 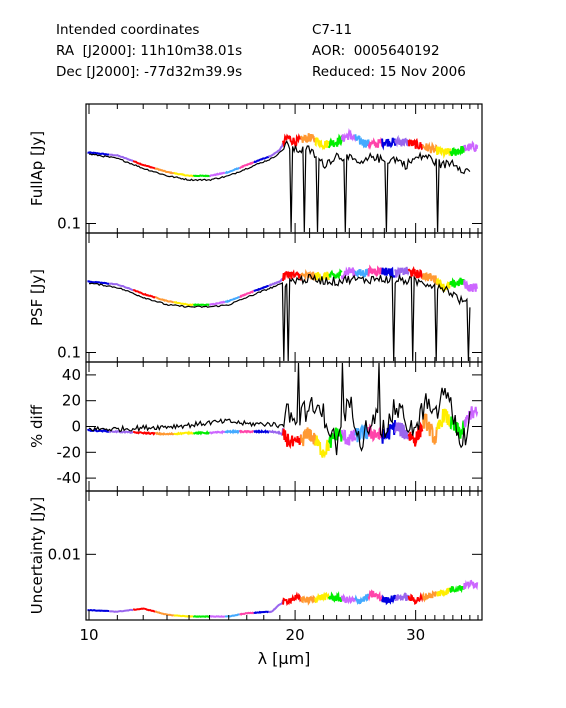 I want to click on x-axis-label: λ [μm], so click(x=284, y=658).